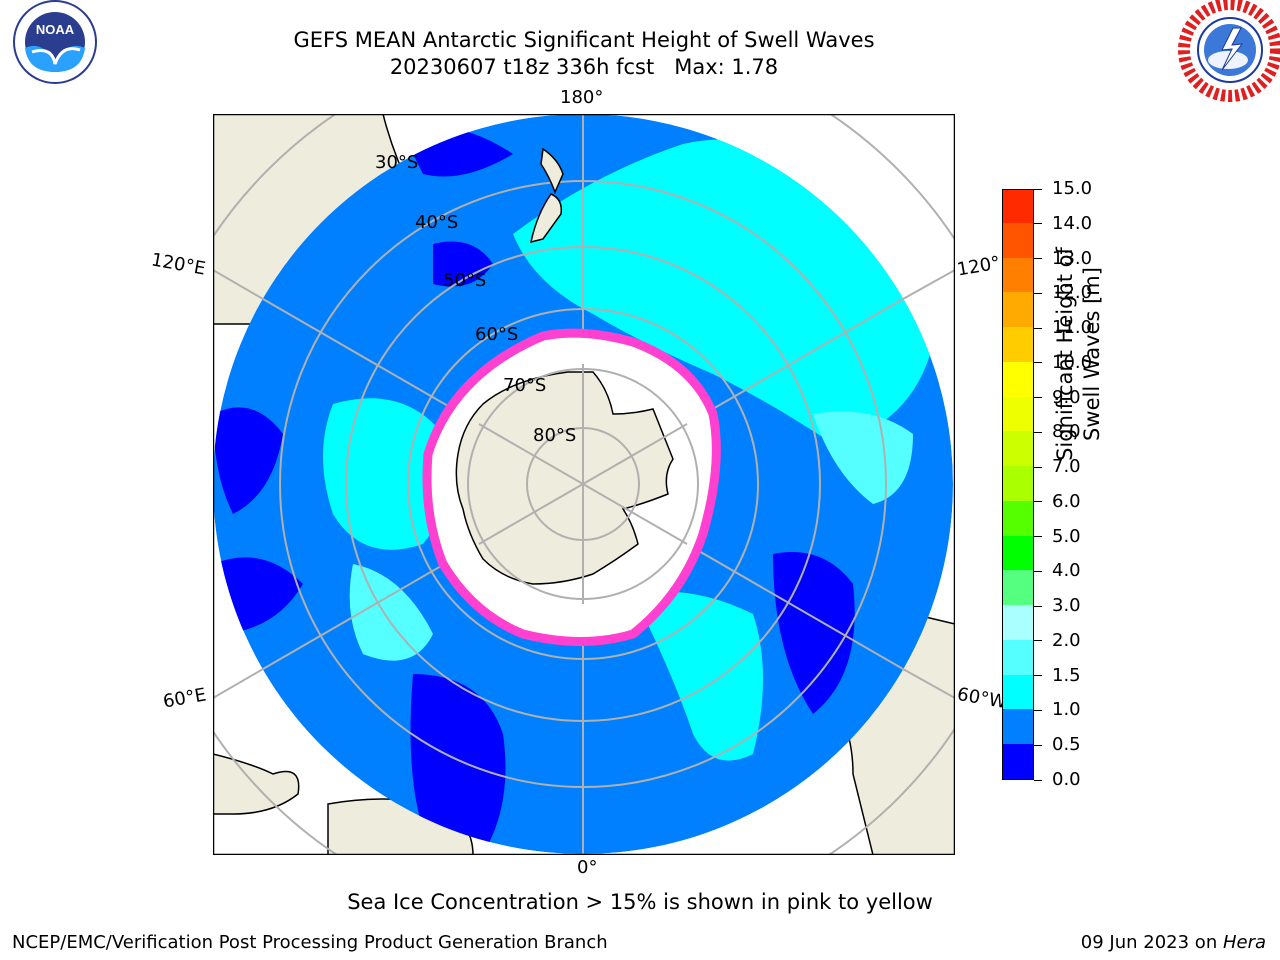  Describe the element at coordinates (55, 29) in the screenshot. I see `svg-text: NOAA` at that location.